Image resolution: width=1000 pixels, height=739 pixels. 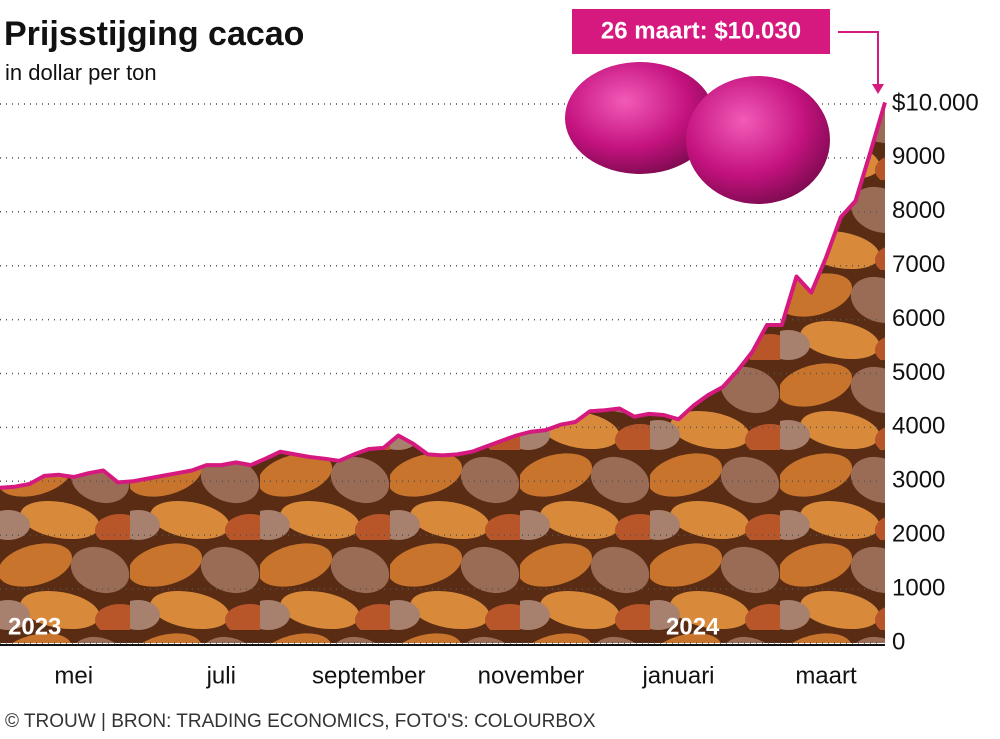 What do you see at coordinates (368, 675) in the screenshot?
I see `x-tick-label: september` at bounding box center [368, 675].